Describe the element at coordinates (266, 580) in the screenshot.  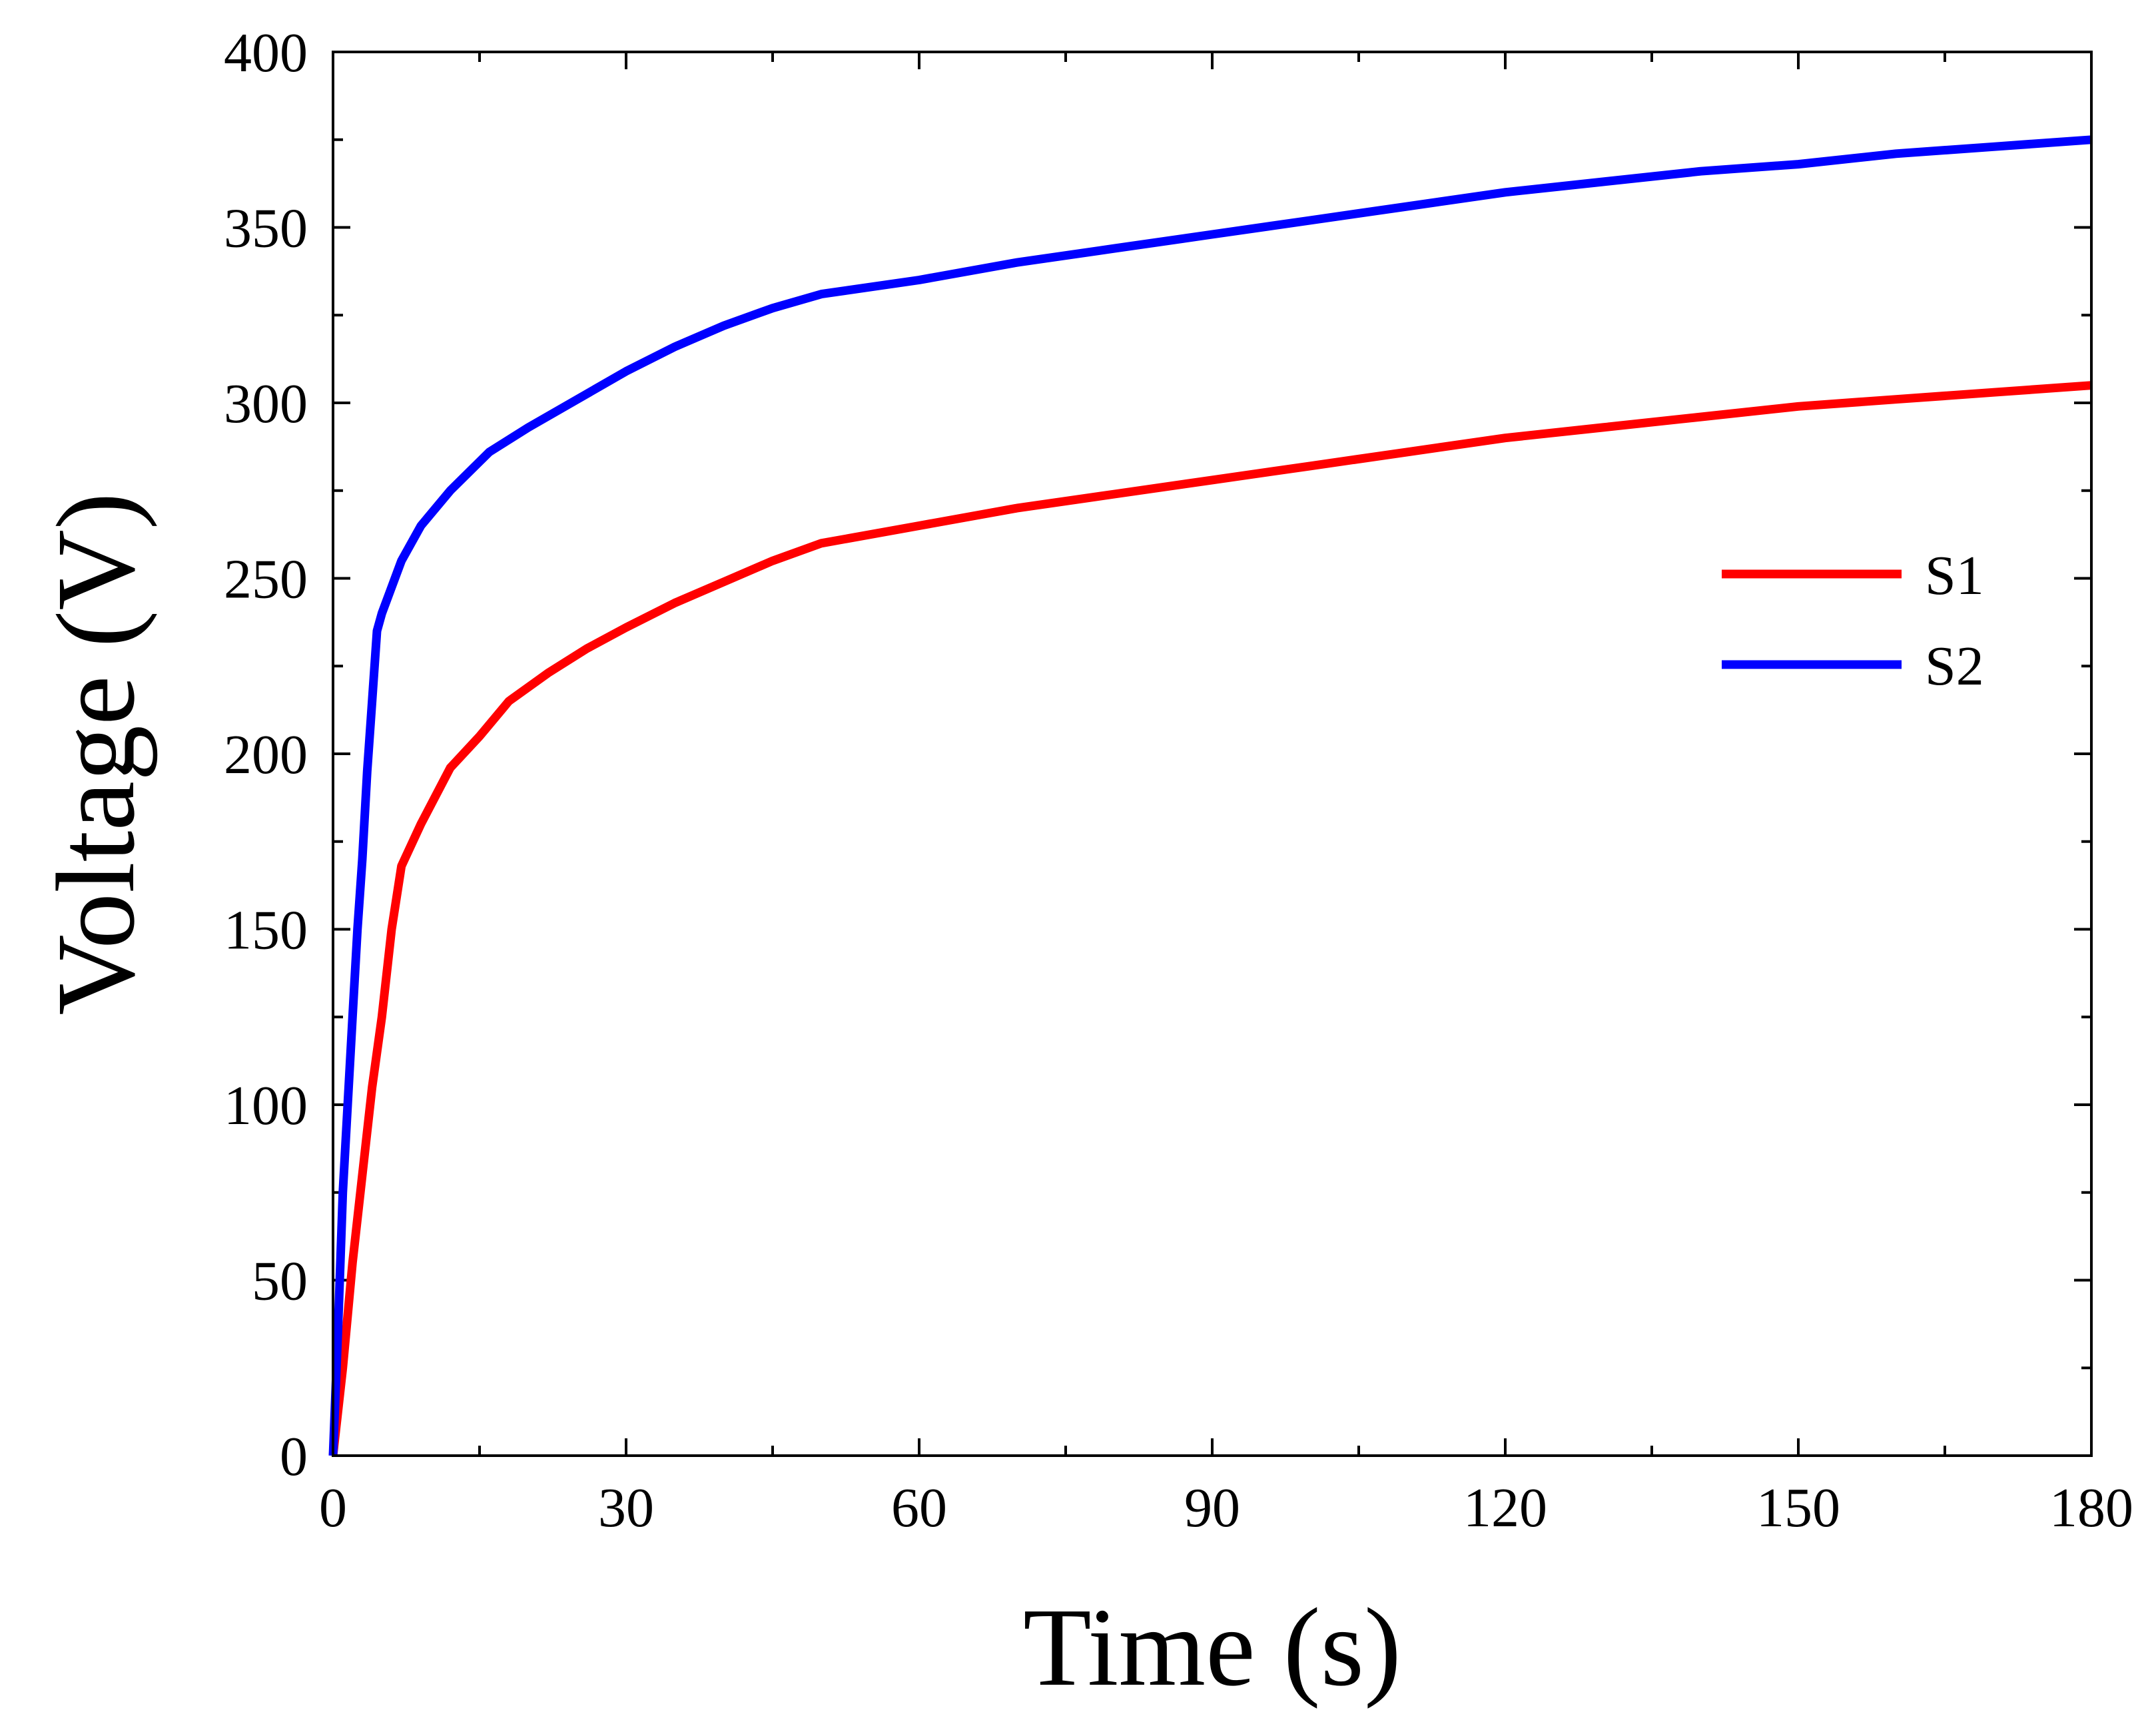
I see `y-tick-label: 250` at that location.